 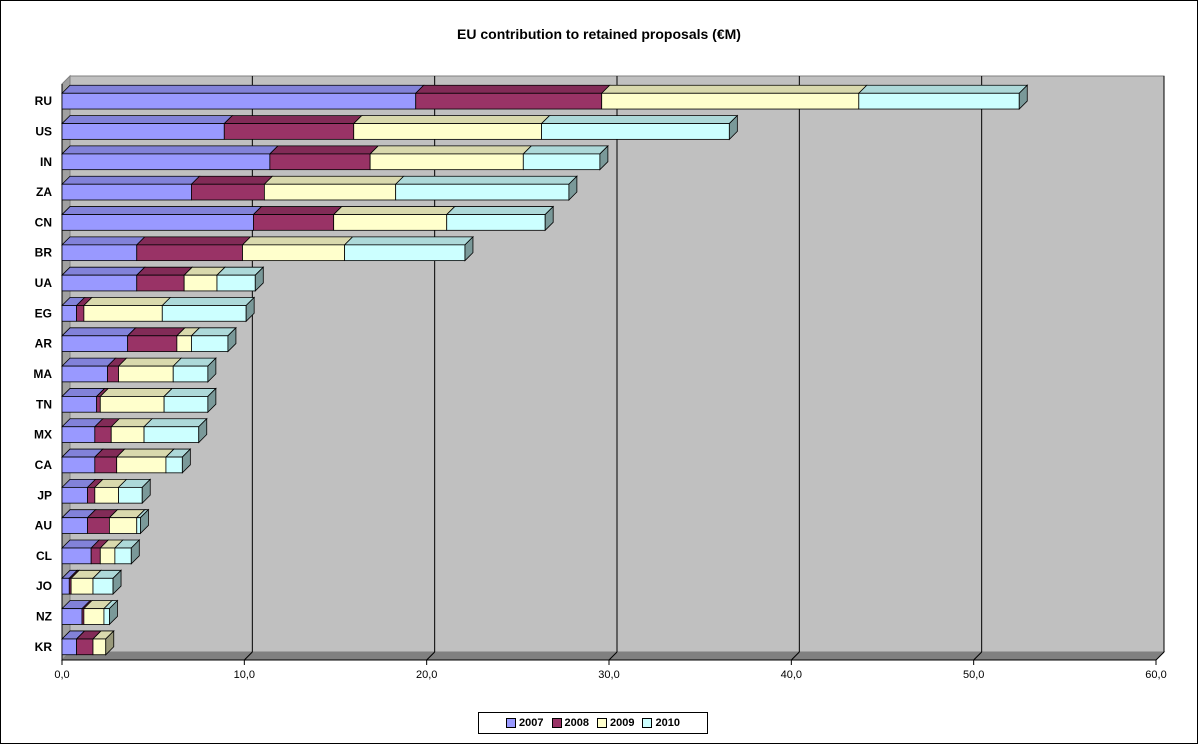 I want to click on category-label: CA, so click(x=44, y=465).